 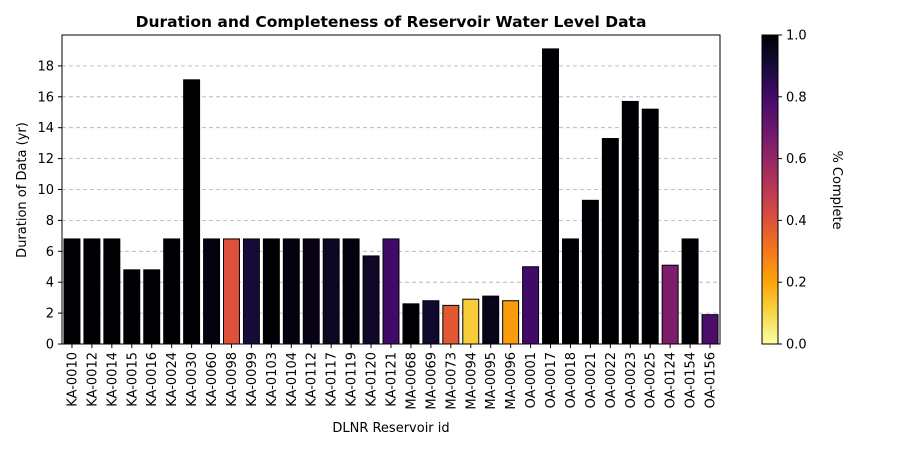 I want to click on x-tick-label: KA-0099, so click(x=252, y=379).